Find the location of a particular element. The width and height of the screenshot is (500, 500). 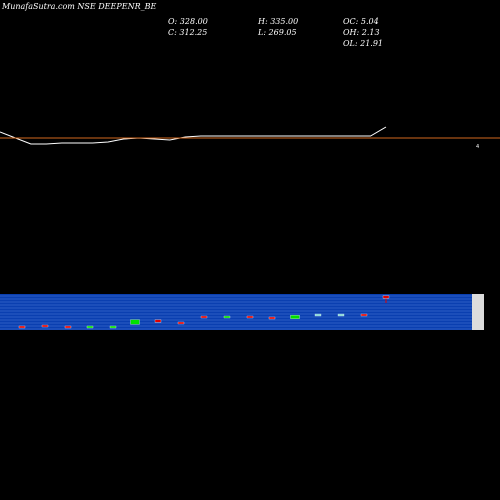

oh-value: OH: 2.13 is located at coordinates (361, 32).